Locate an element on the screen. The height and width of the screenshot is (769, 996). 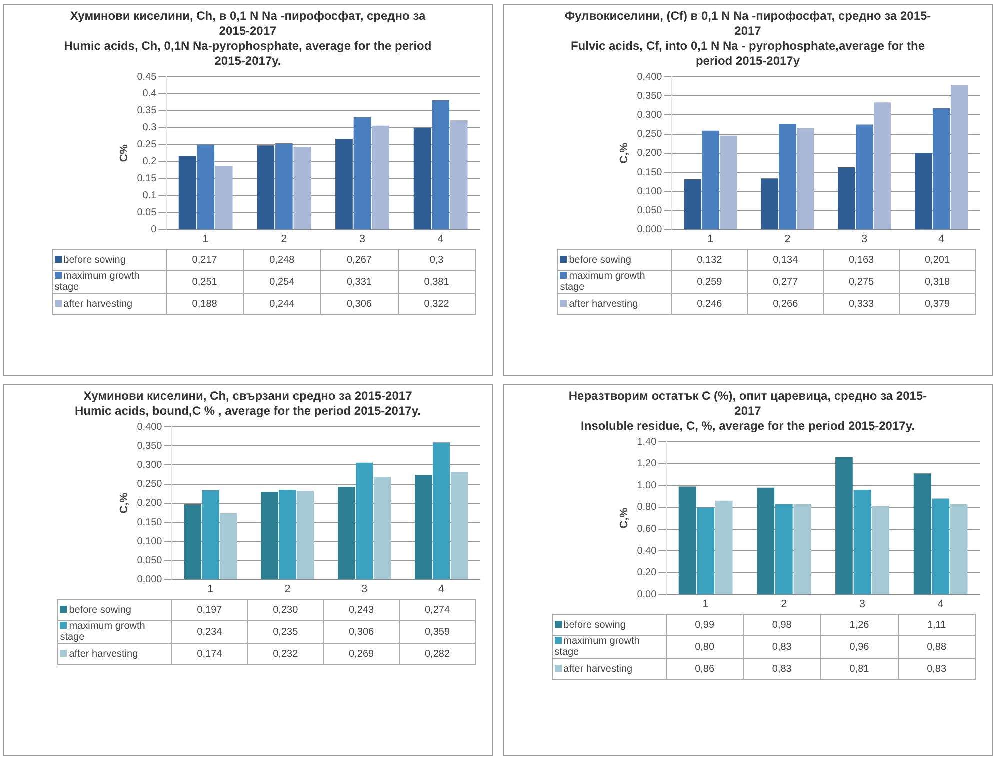
data-label: 0,244 is located at coordinates (282, 304).